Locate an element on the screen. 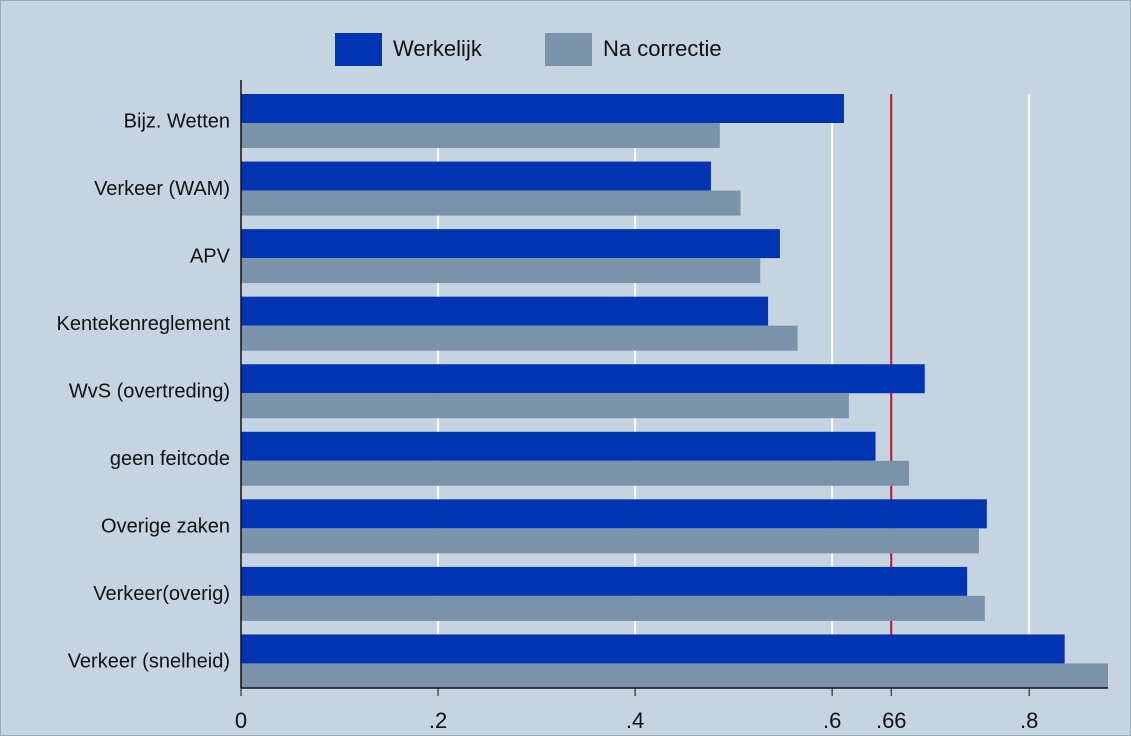 The image size is (1131, 736). y-tick-label: Verkeer(overig) is located at coordinates (161, 594).